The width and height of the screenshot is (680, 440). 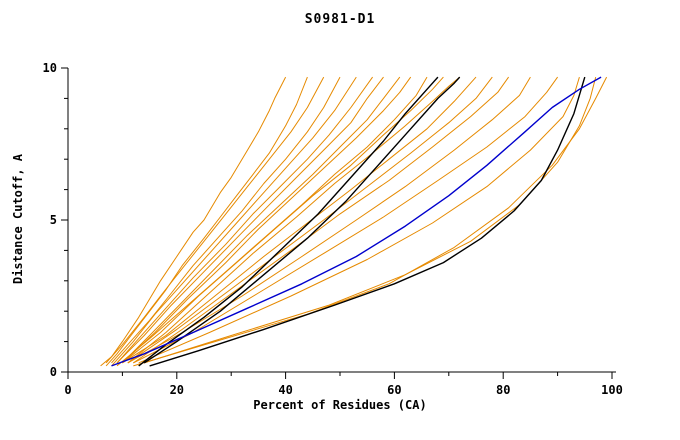 I want to click on y-tick-label: 10, so click(x=50, y=68).